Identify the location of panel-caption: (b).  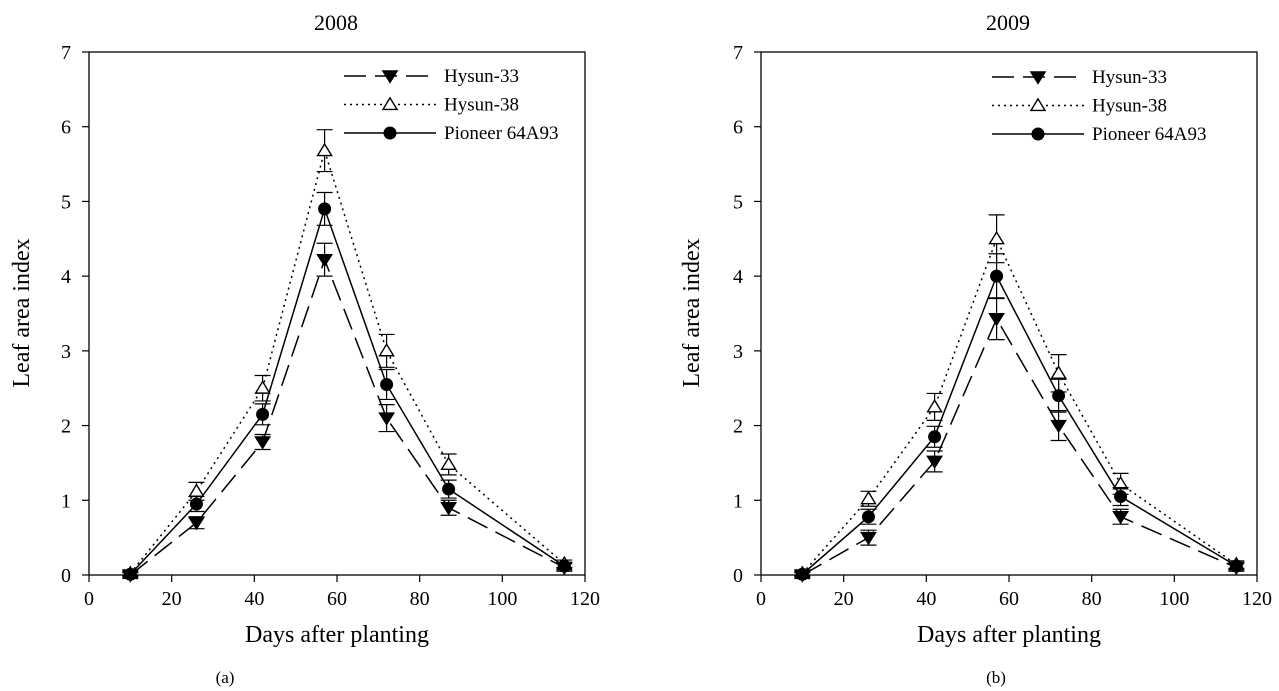
(996, 677).